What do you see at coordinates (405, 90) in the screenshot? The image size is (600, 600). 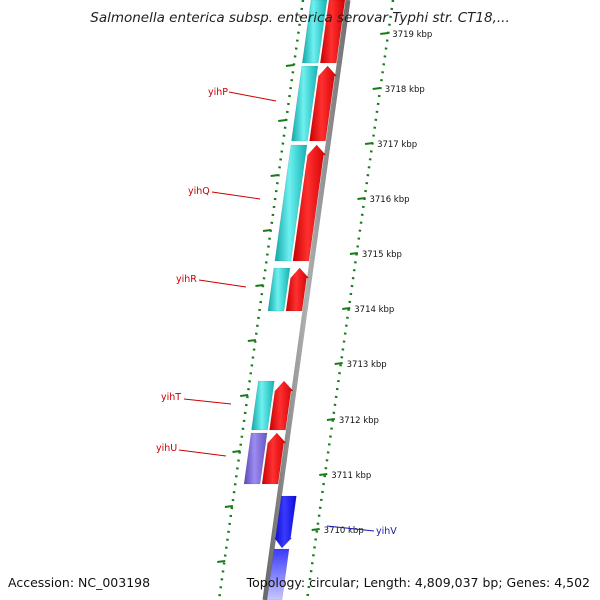 I see `scale-tick-label: 3718 kbp` at bounding box center [405, 90].